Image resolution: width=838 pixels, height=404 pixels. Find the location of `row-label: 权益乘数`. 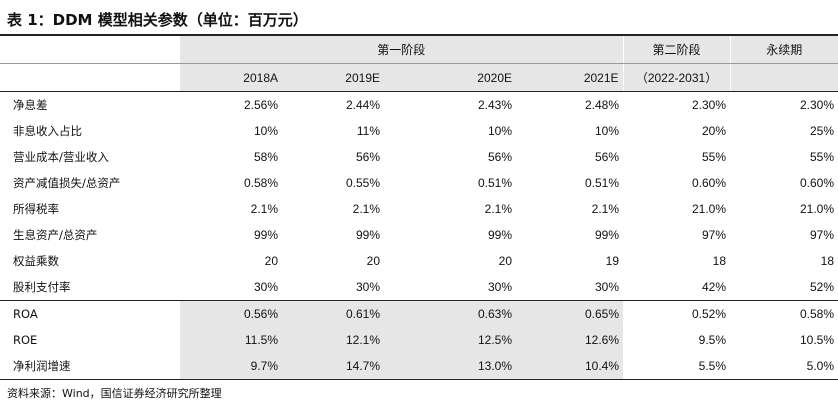

row-label: 权益乘数 is located at coordinates (36, 261).